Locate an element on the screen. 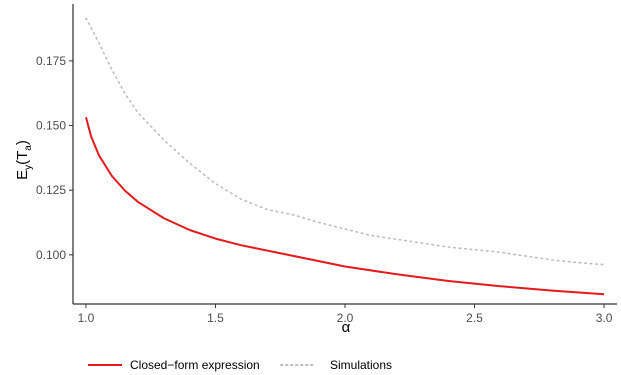 This screenshot has width=621, height=375. y-axis-title: Ey(Ta) is located at coordinates (24, 160).